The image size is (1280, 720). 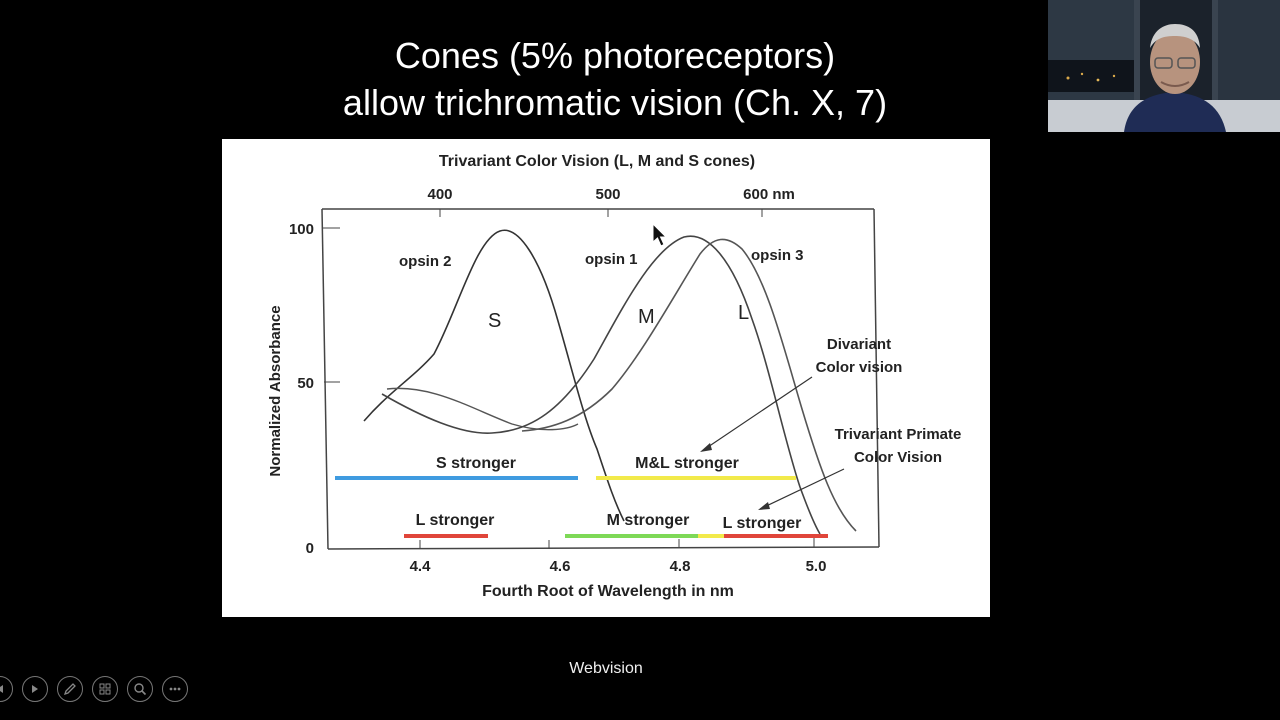 I want to click on s-cone-curve-tail, so click(x=482, y=409).